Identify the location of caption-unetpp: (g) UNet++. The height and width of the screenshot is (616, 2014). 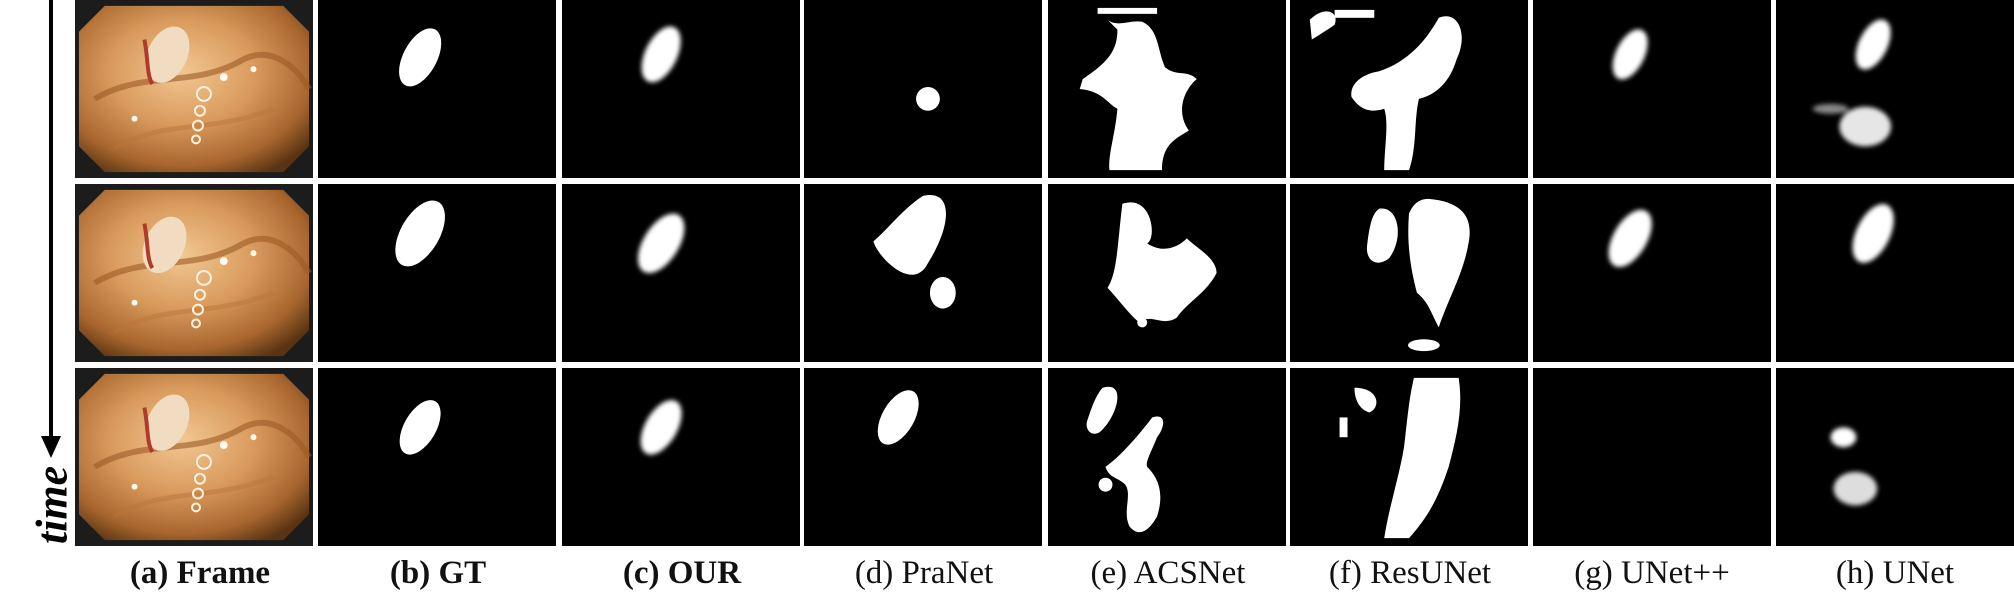
(1652, 573).